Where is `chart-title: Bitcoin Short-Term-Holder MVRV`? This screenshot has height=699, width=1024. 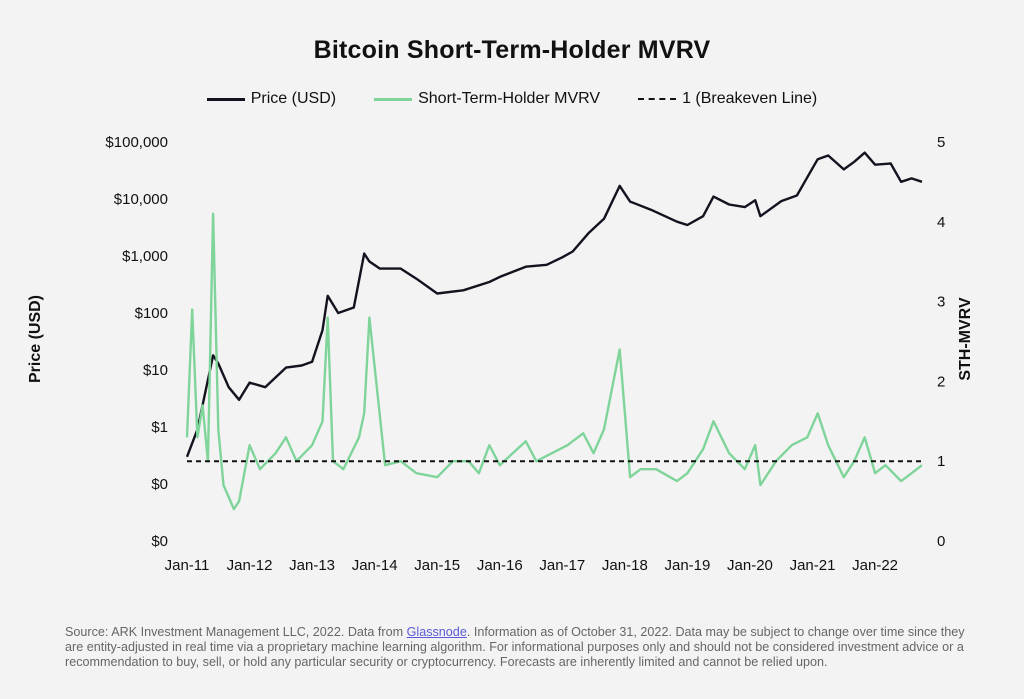
chart-title: Bitcoin Short-Term-Holder MVRV is located at coordinates (512, 50).